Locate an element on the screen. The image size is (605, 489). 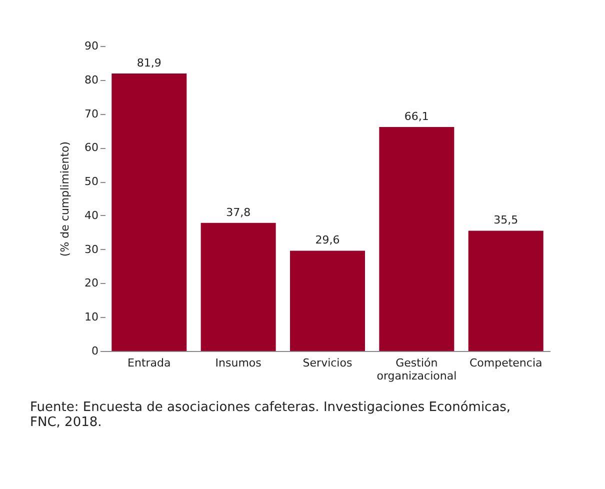
y-tick-label: 20 is located at coordinates (91, 283).